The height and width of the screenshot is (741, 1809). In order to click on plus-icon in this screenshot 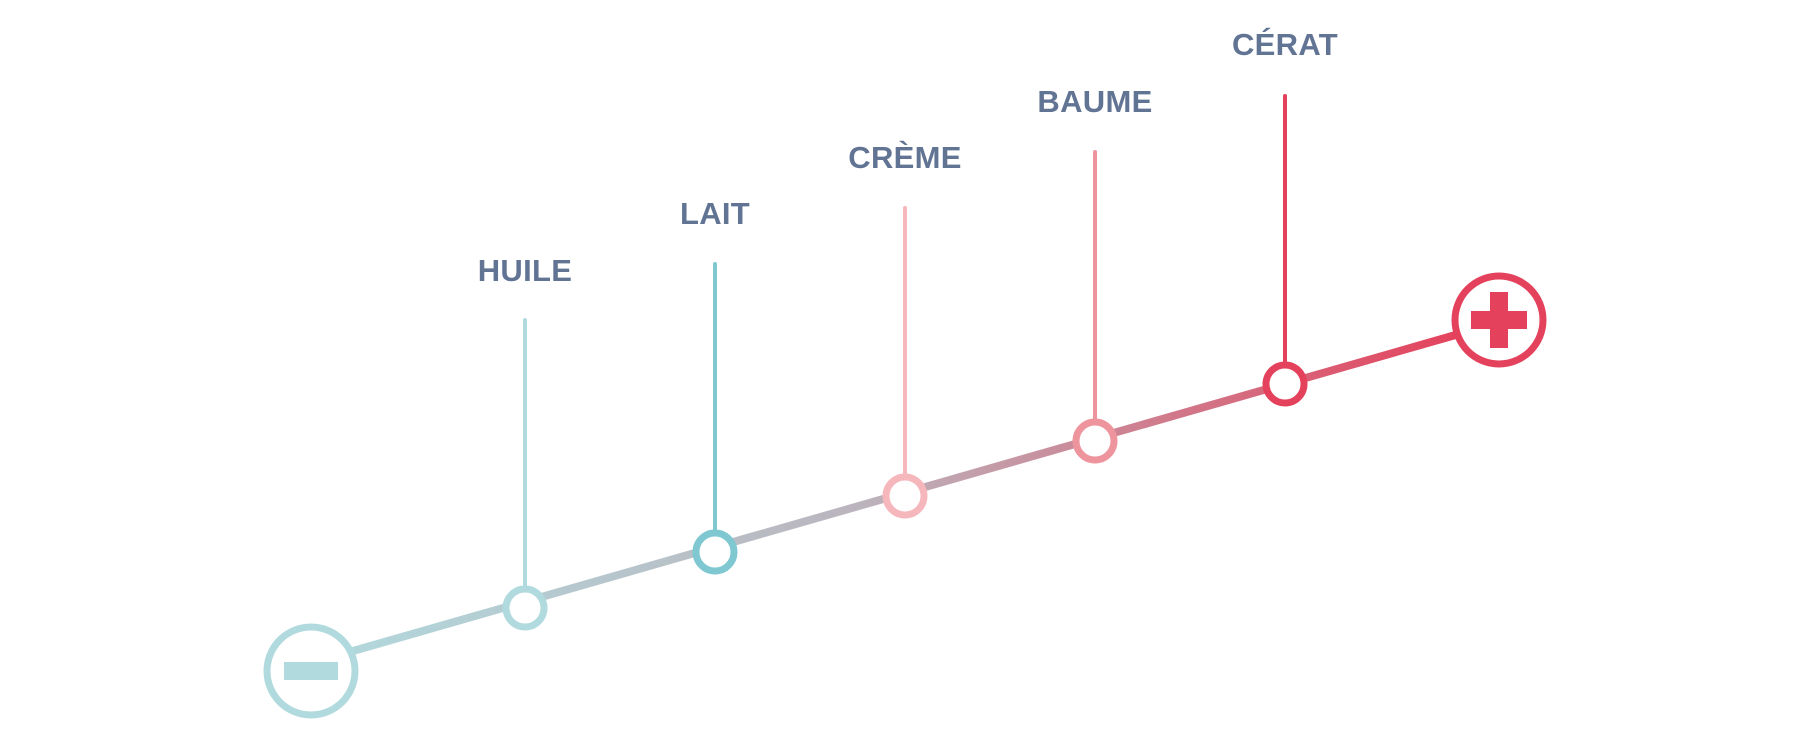, I will do `click(1499, 320)`.